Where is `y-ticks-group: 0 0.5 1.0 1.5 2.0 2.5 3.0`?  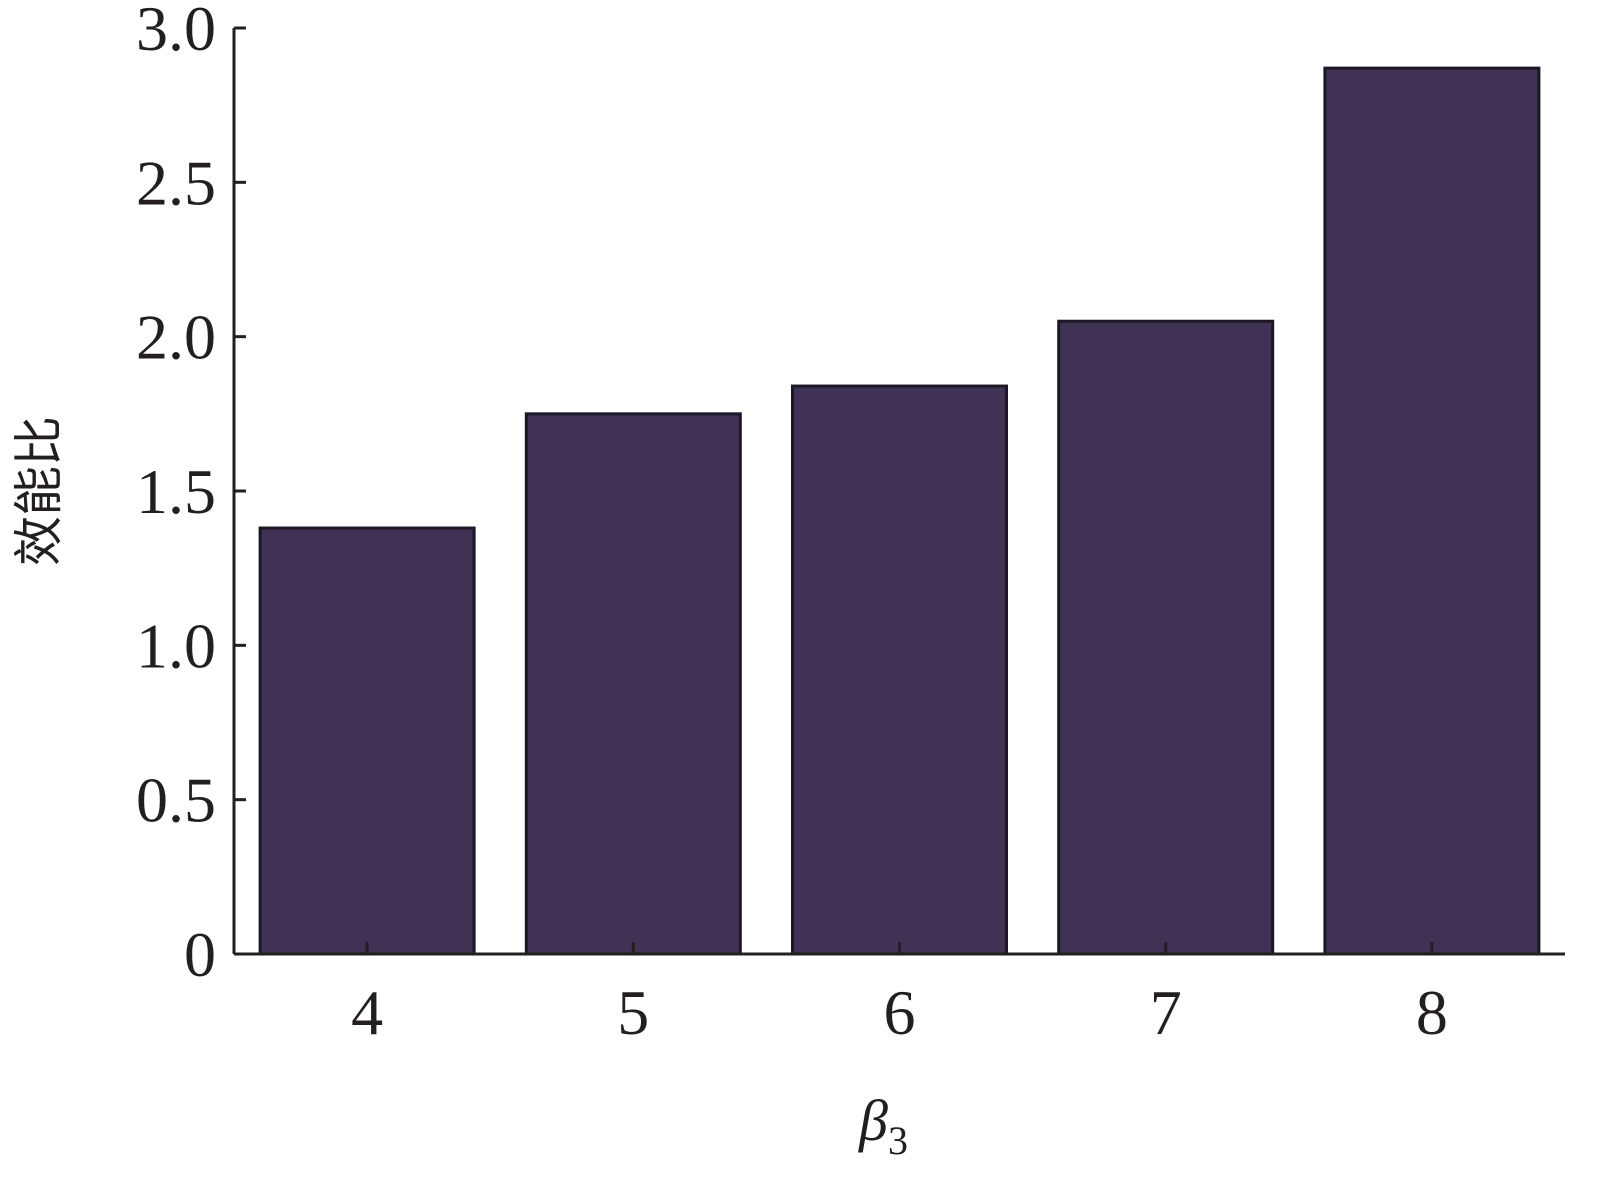
y-ticks-group: 0 0.5 1.0 1.5 2.0 2.5 3.0 is located at coordinates (191, 495).